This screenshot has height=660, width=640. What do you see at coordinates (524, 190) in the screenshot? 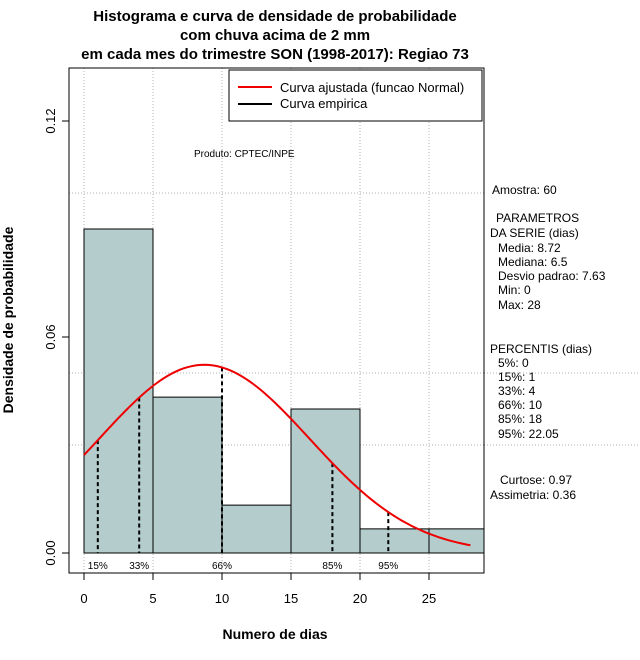
I see `stat-amostra: Amostra: 60` at bounding box center [524, 190].